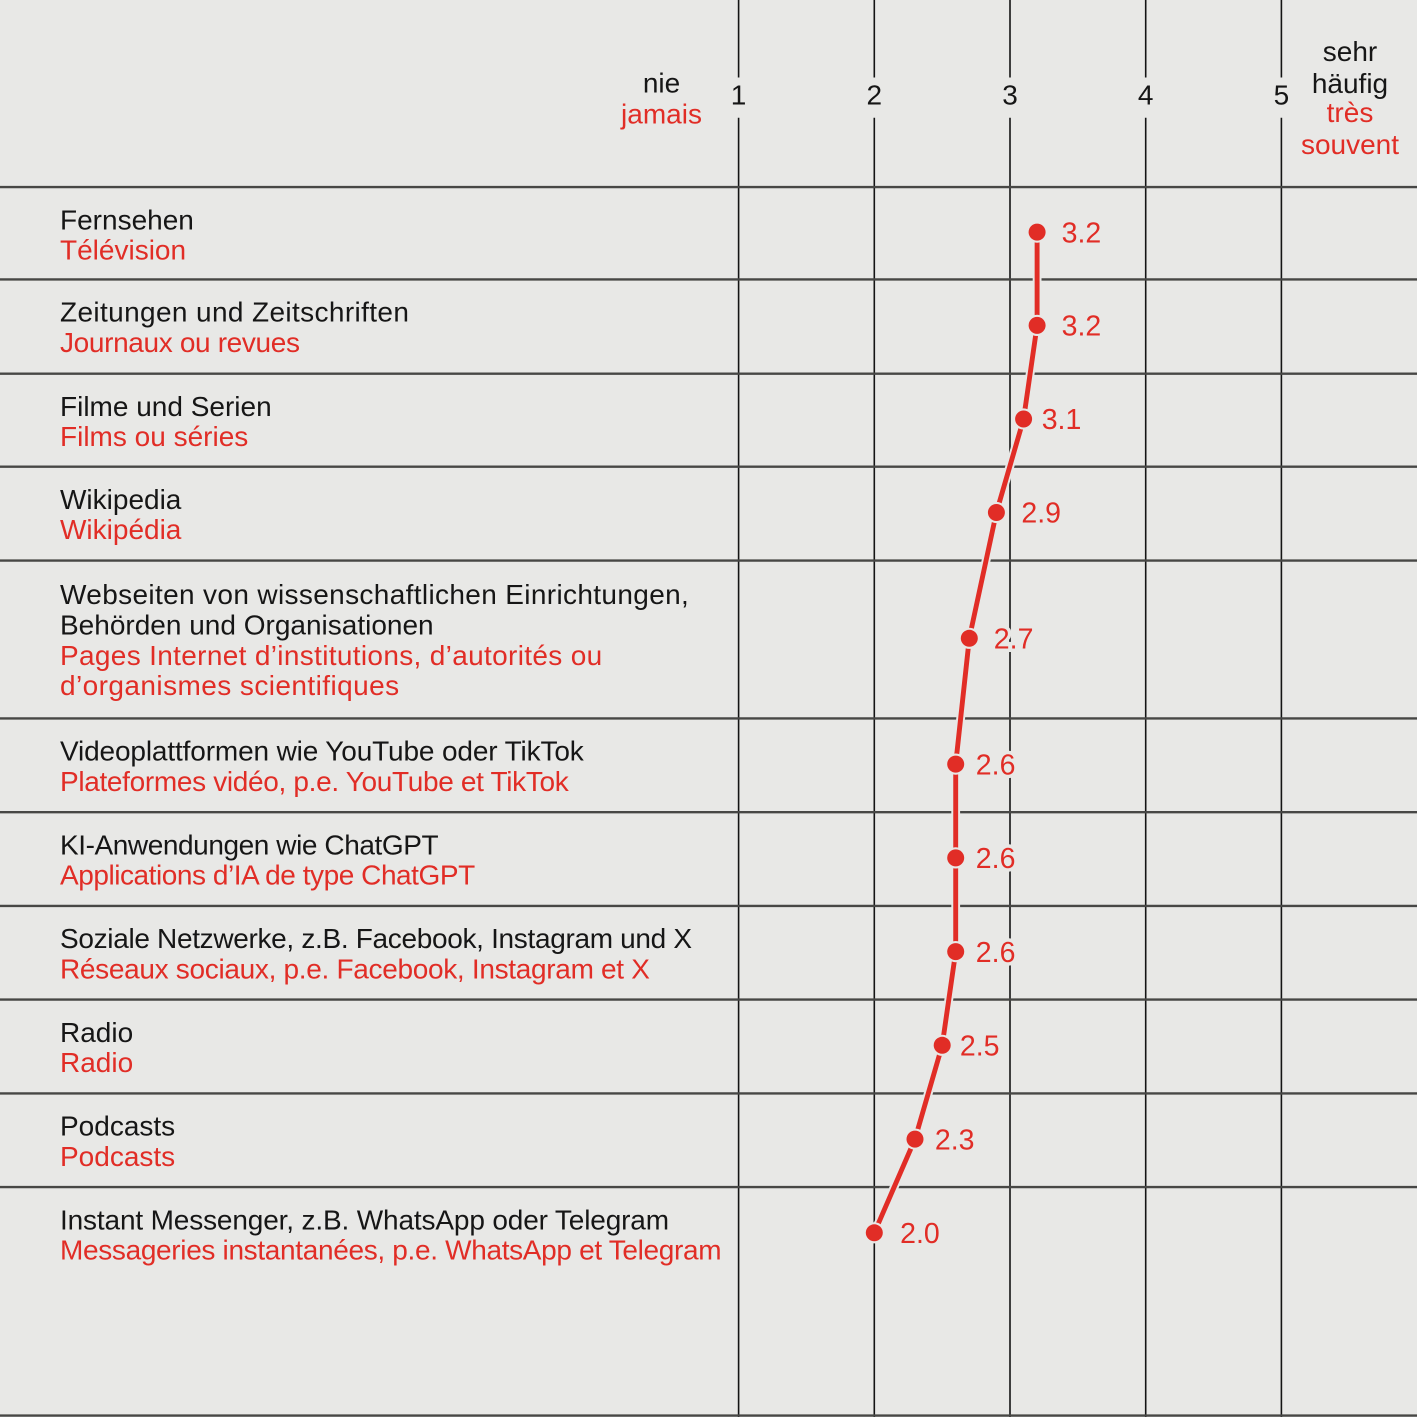  Describe the element at coordinates (1350, 144) in the screenshot. I see `svg-text: souvent` at that location.